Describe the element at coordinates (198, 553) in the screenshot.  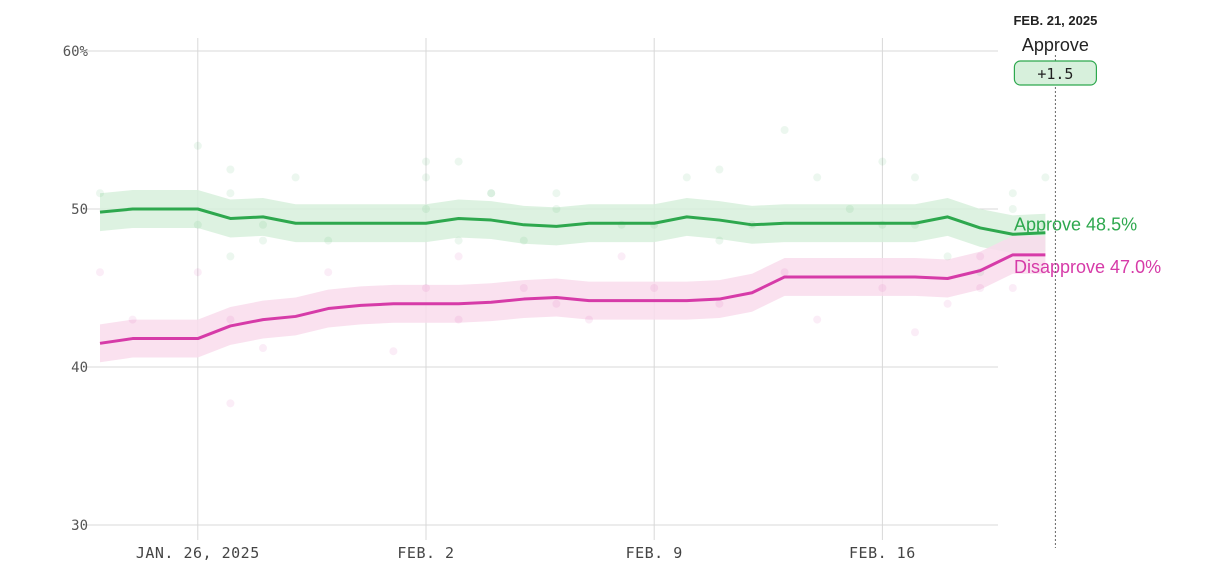
I see `x-tick-label: JAN. 26, 2025` at that location.